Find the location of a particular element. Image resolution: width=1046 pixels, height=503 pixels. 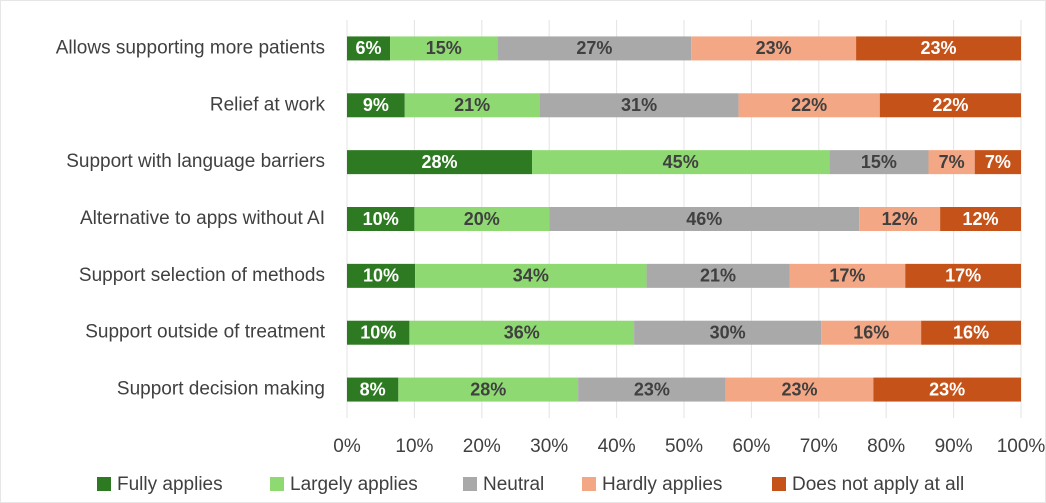

data-label: 46% is located at coordinates (704, 219).